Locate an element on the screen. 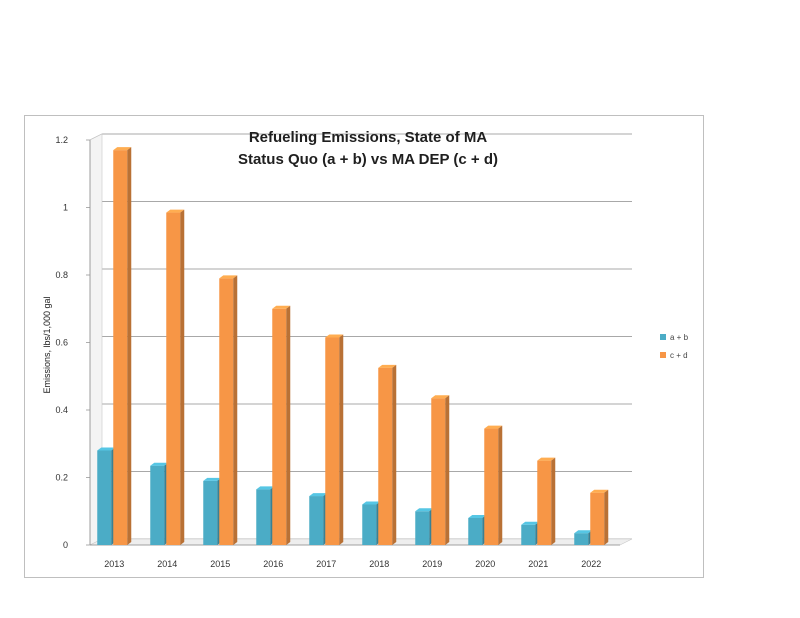 Image resolution: width=800 pixels, height=618 pixels. x-tick-label: 2017 is located at coordinates (326, 564).